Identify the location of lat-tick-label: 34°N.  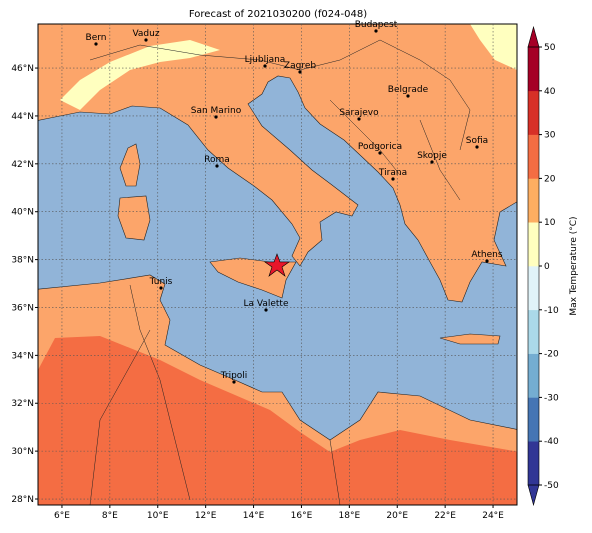
(22, 356).